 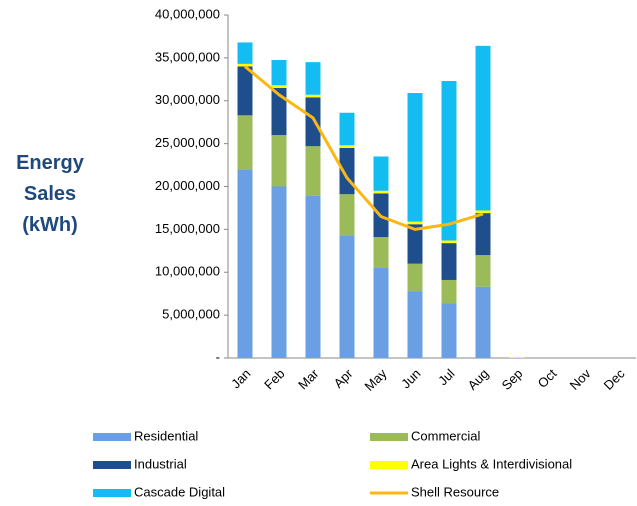 What do you see at coordinates (187, 271) in the screenshot?
I see `y-tick-label: 10,000,000` at bounding box center [187, 271].